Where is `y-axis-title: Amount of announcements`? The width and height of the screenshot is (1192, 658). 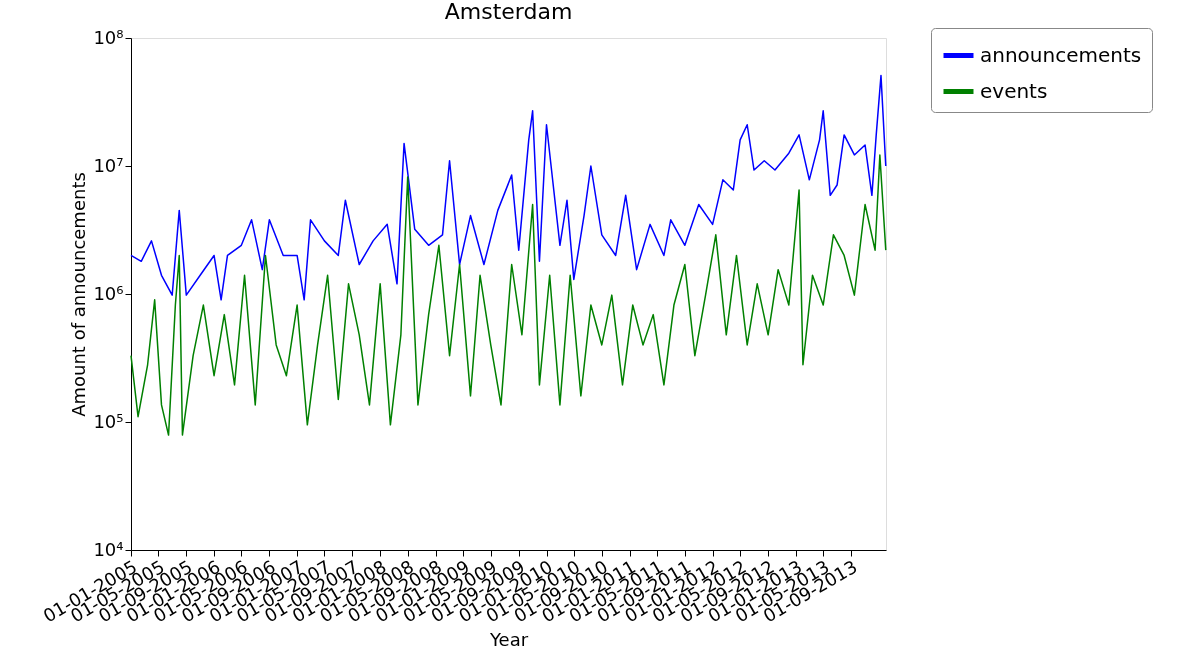
y-axis-title: Amount of announcements is located at coordinates (79, 294).